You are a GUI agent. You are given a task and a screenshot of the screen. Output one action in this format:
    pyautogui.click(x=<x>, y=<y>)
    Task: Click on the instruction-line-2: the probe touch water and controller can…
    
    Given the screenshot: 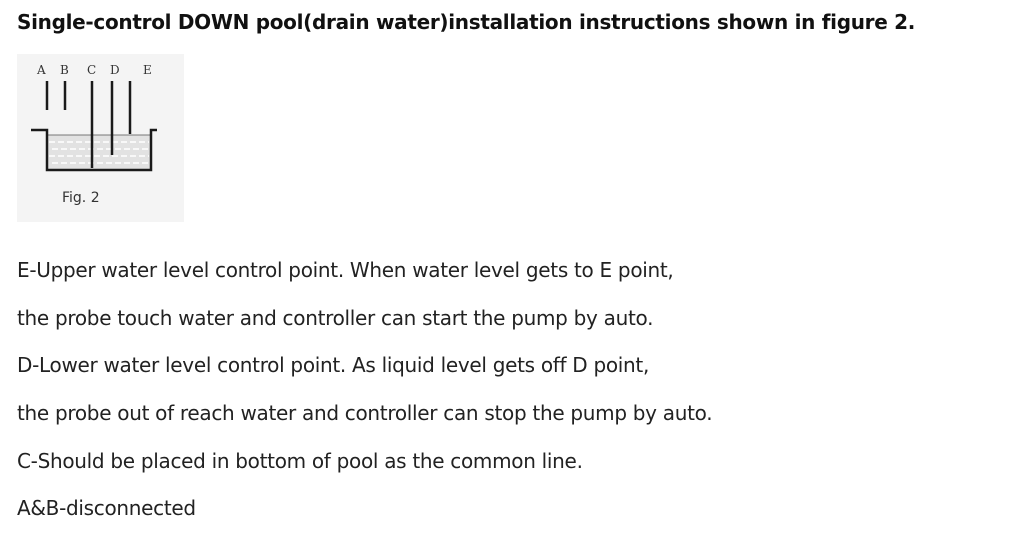 What is the action you would take?
    pyautogui.click(x=335, y=318)
    